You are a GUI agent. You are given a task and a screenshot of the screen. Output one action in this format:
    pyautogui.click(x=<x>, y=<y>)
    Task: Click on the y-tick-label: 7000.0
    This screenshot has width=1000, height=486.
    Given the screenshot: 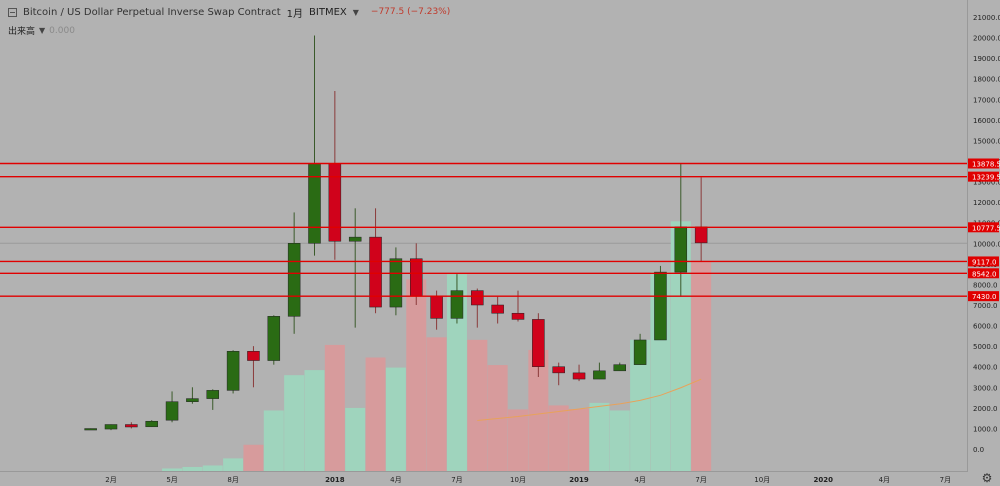 What is the action you would take?
    pyautogui.click(x=985, y=306)
    